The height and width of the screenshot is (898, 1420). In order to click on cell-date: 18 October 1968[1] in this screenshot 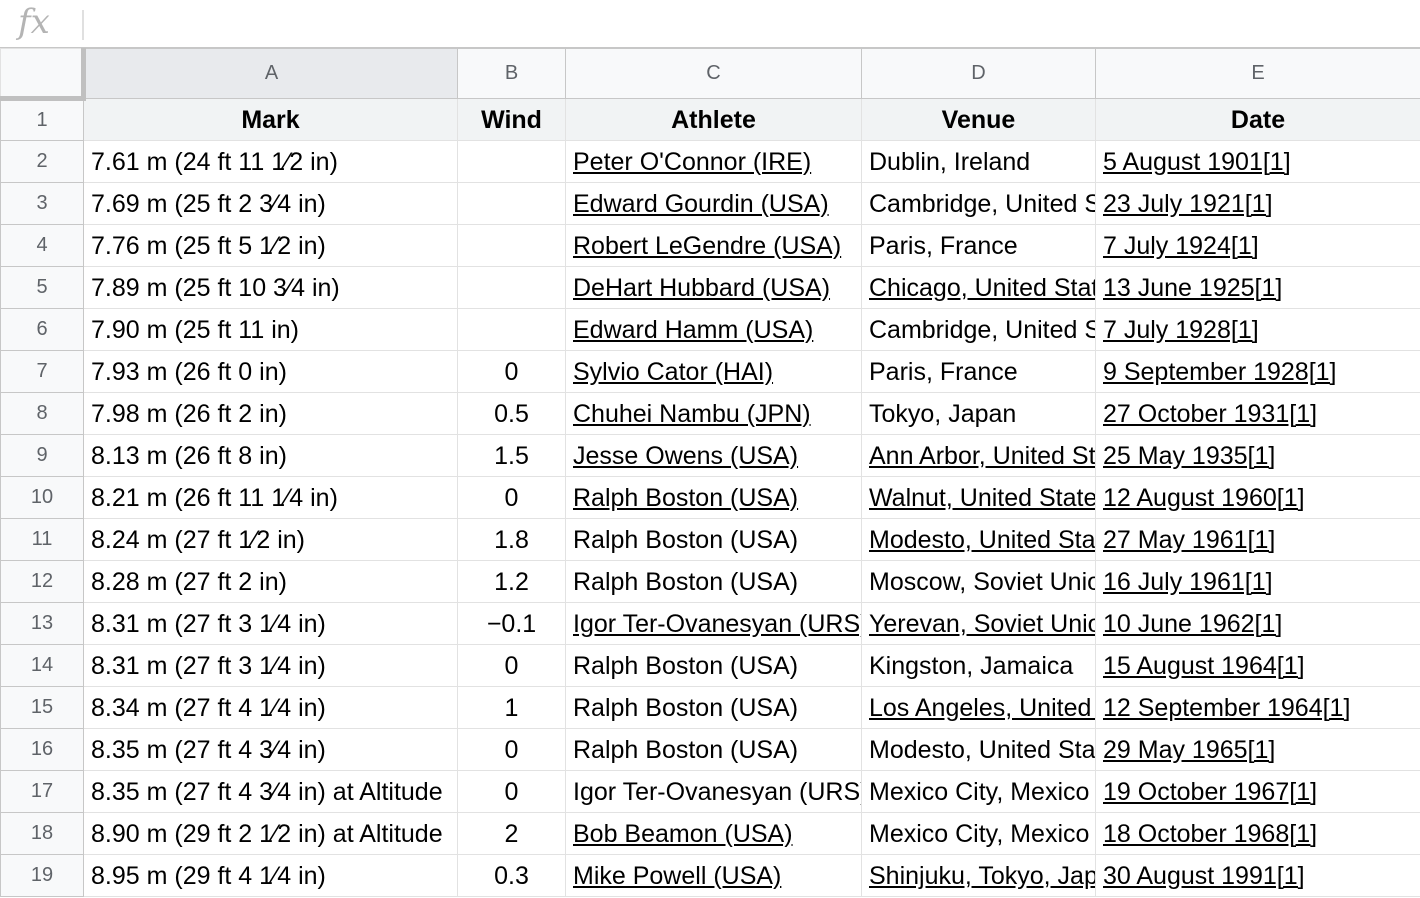, I will do `click(1257, 833)`.